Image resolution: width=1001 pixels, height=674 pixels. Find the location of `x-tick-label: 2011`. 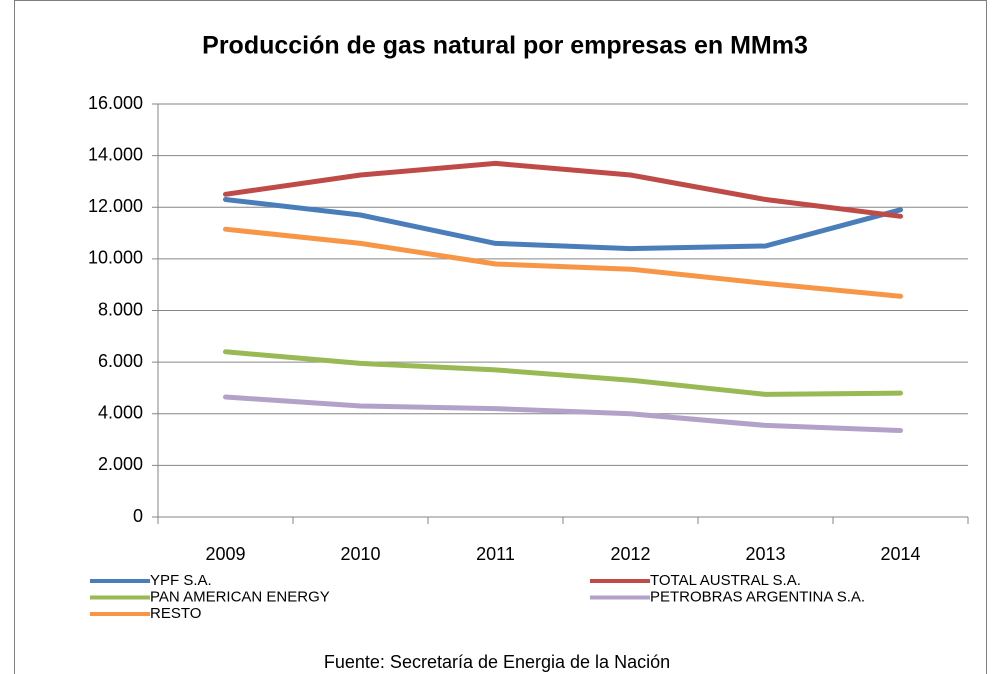

x-tick-label: 2011 is located at coordinates (495, 554).